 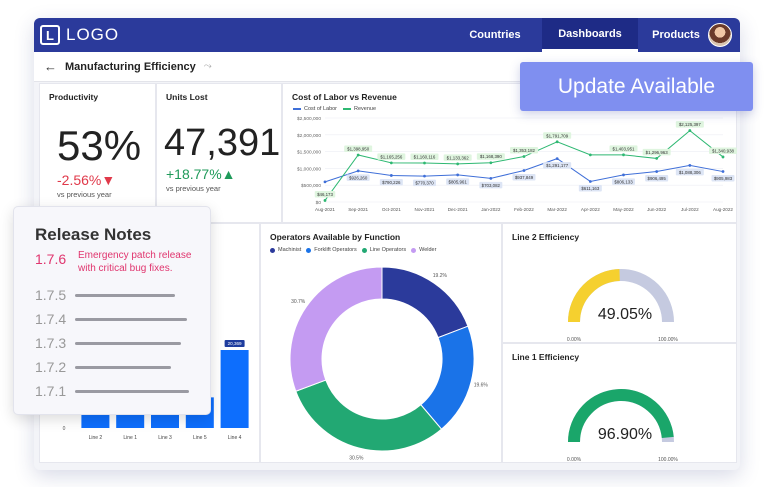 What do you see at coordinates (108, 343) in the screenshot?
I see `release-item: 1.7.3` at bounding box center [108, 343].